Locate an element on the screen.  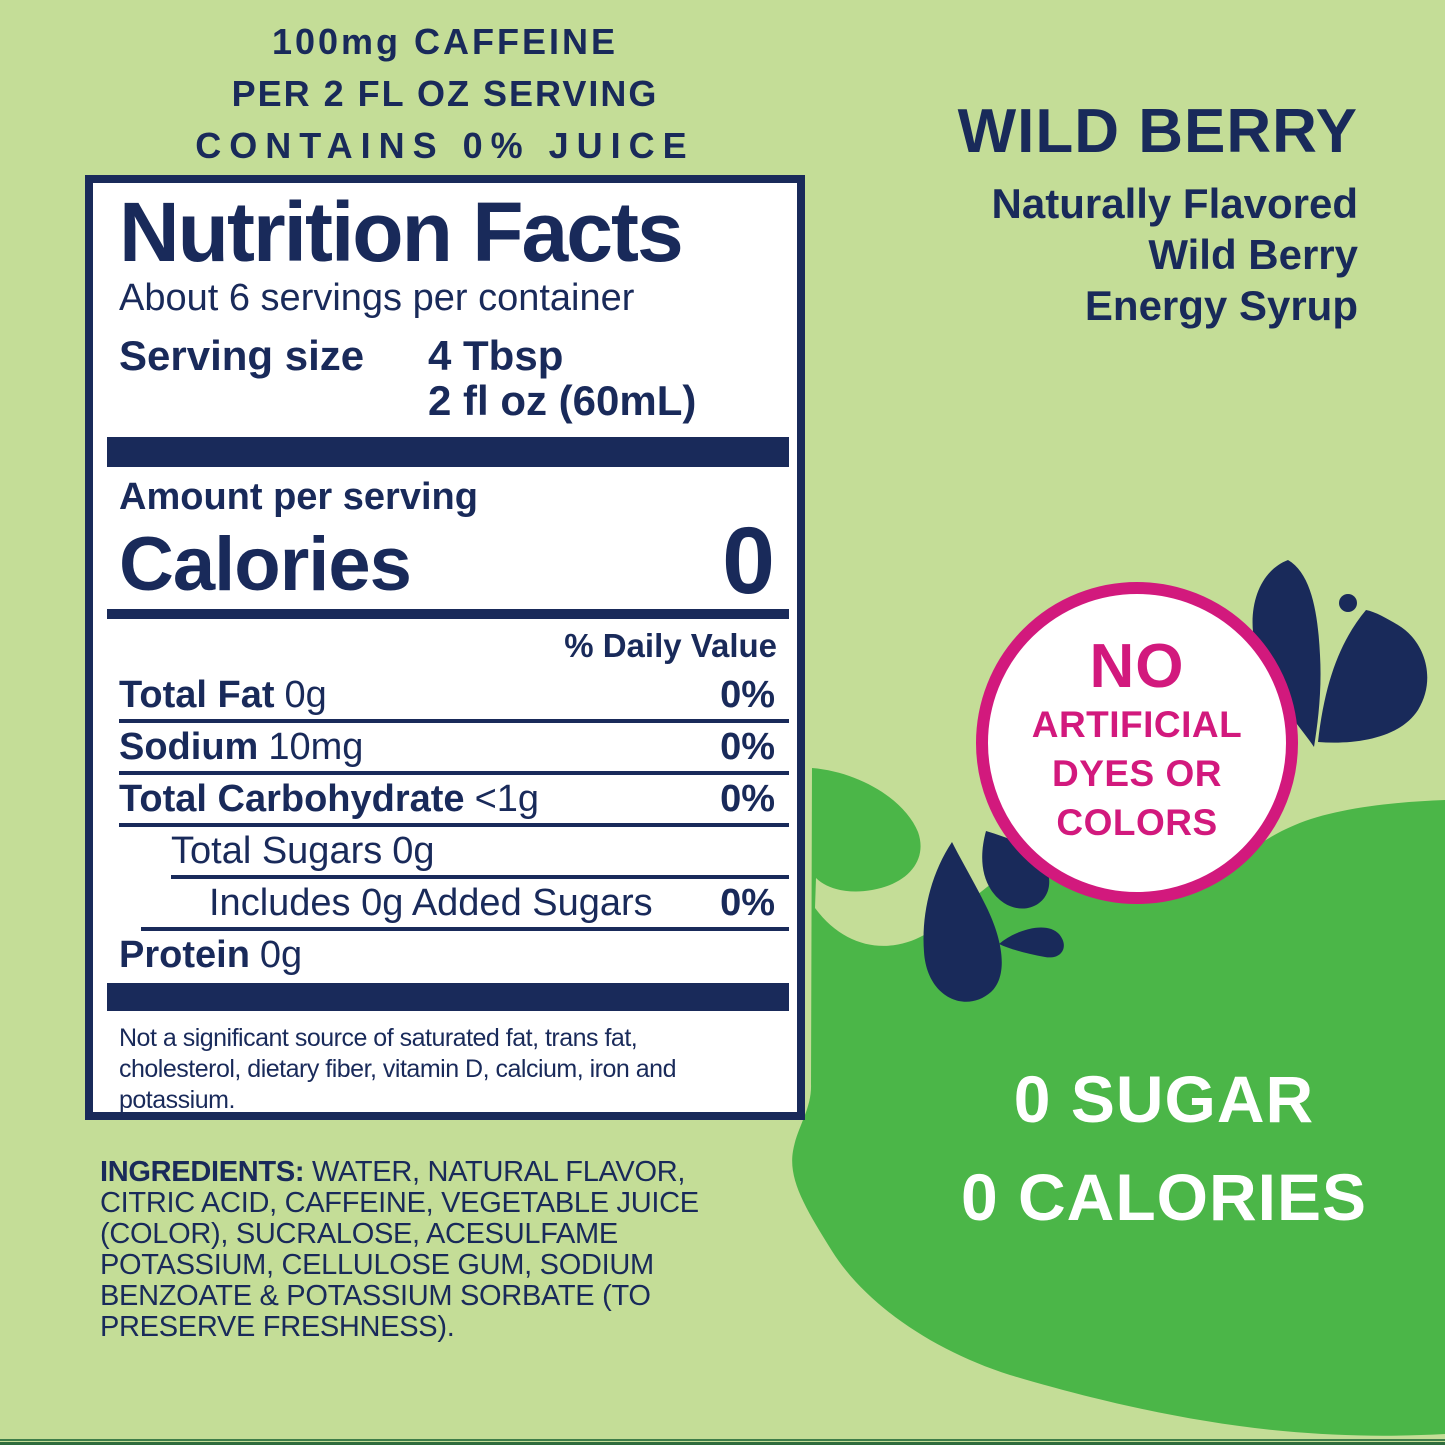
servings-per-container: About 6 servings per container is located at coordinates (377, 298).